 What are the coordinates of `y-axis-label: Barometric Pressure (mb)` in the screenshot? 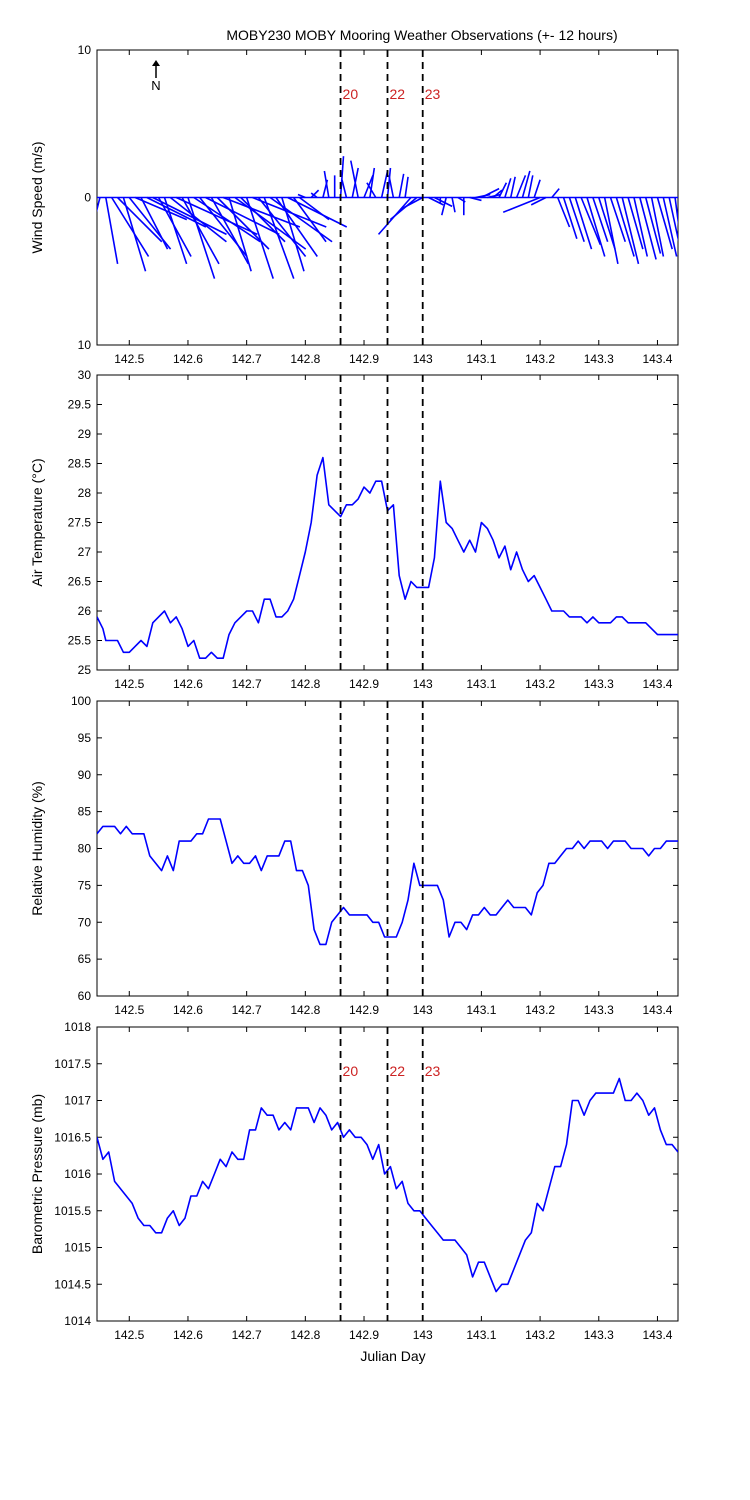 It's located at (37, 1174).